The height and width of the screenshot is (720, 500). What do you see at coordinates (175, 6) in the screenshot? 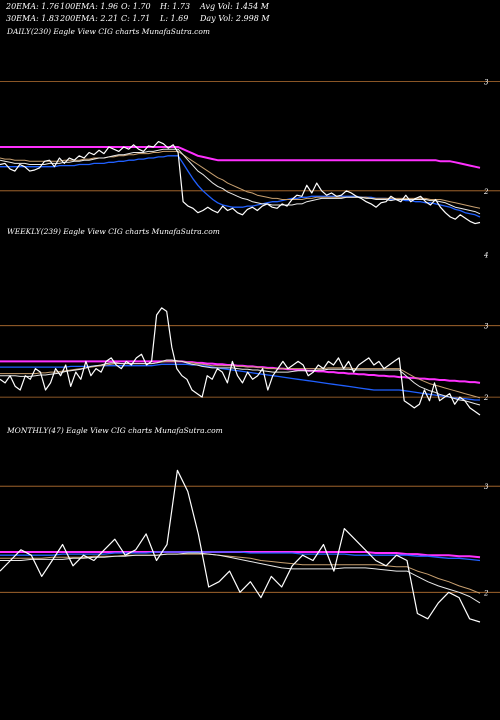
I see `high-readout: H: 1.73` at bounding box center [175, 6].